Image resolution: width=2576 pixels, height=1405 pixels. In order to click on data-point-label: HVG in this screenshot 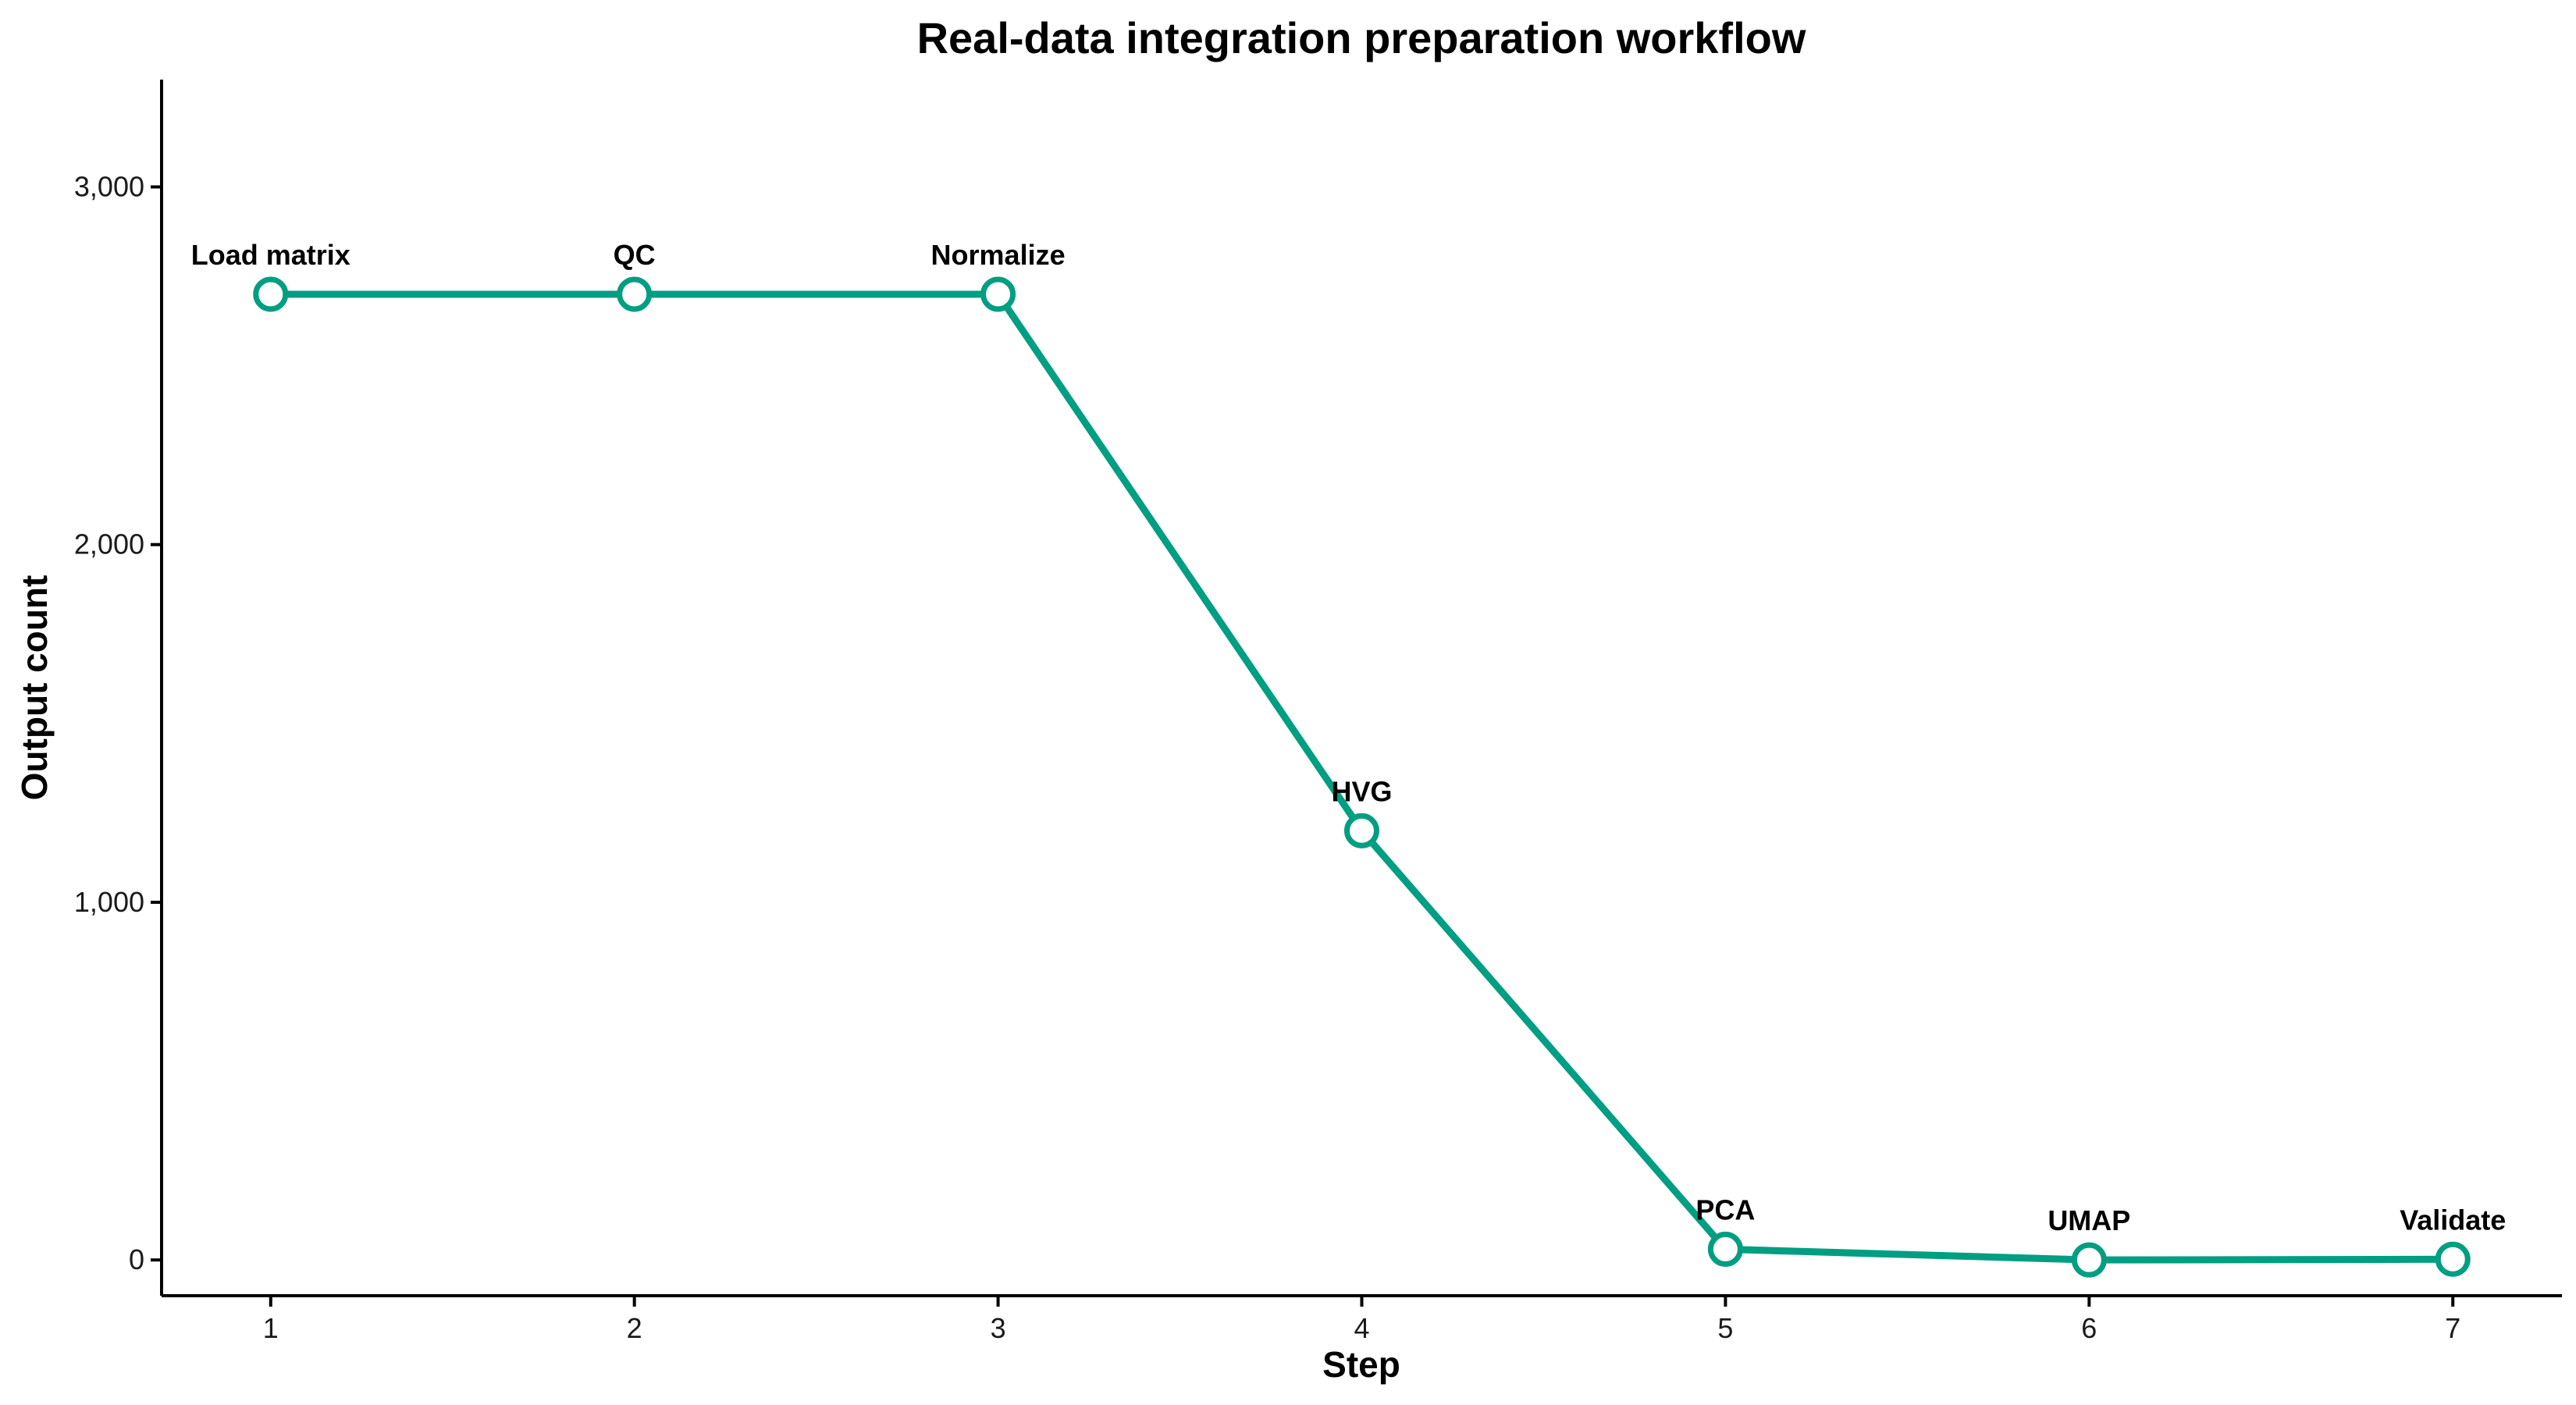, I will do `click(1361, 791)`.